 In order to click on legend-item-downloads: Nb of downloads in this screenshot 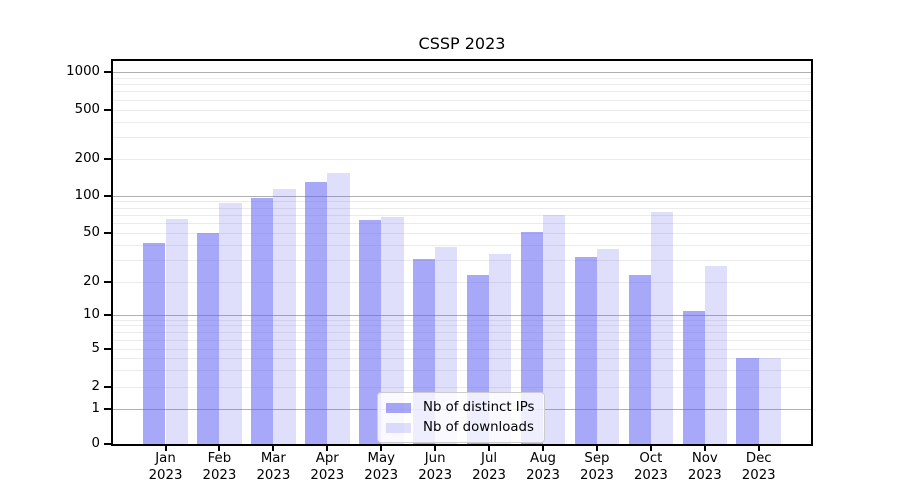, I will do `click(460, 427)`.